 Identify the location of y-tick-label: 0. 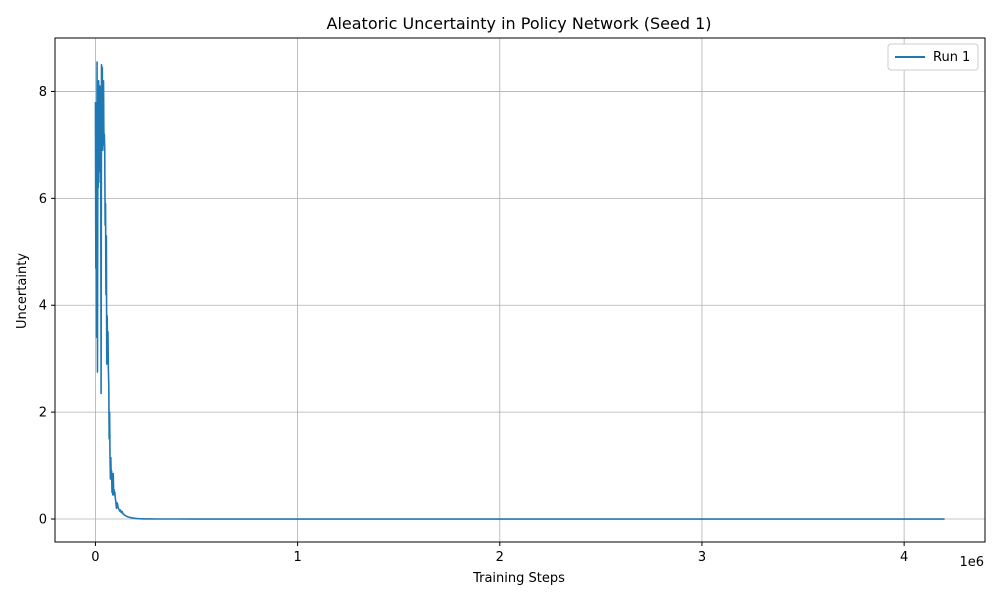
(43, 520).